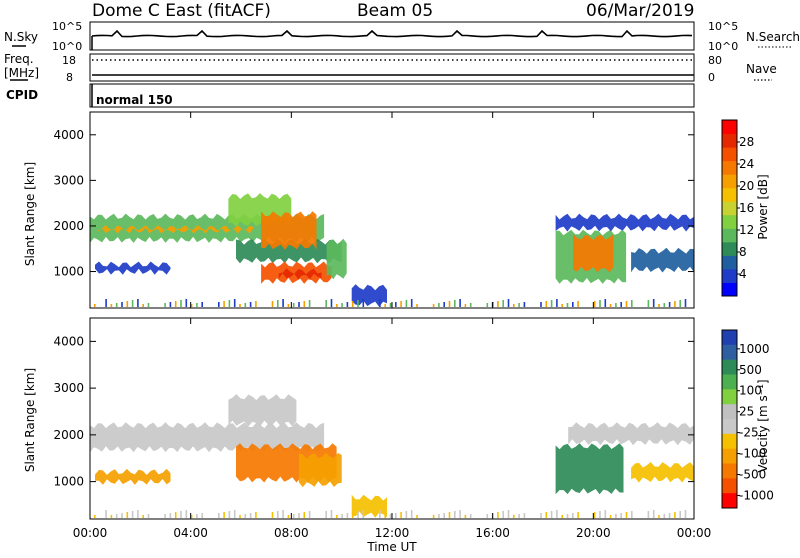 This screenshot has height=558, width=800. I want to click on colorbar-tick-label: 4, so click(743, 274).